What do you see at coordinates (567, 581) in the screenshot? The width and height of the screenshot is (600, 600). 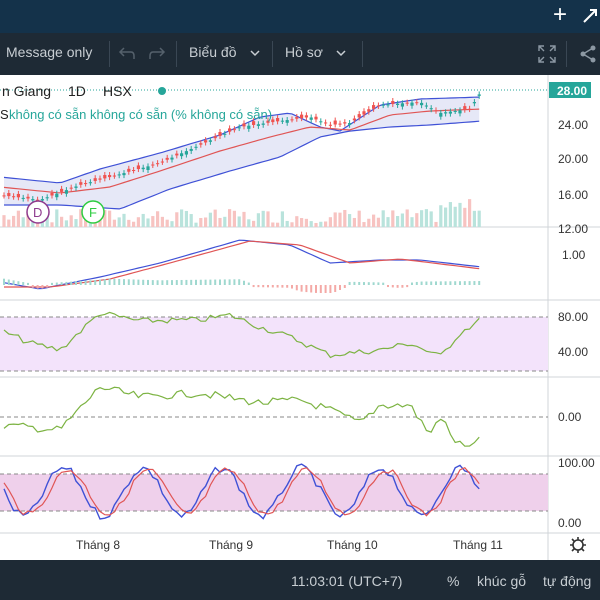 I see `auto-toggle: tự động` at bounding box center [567, 581].